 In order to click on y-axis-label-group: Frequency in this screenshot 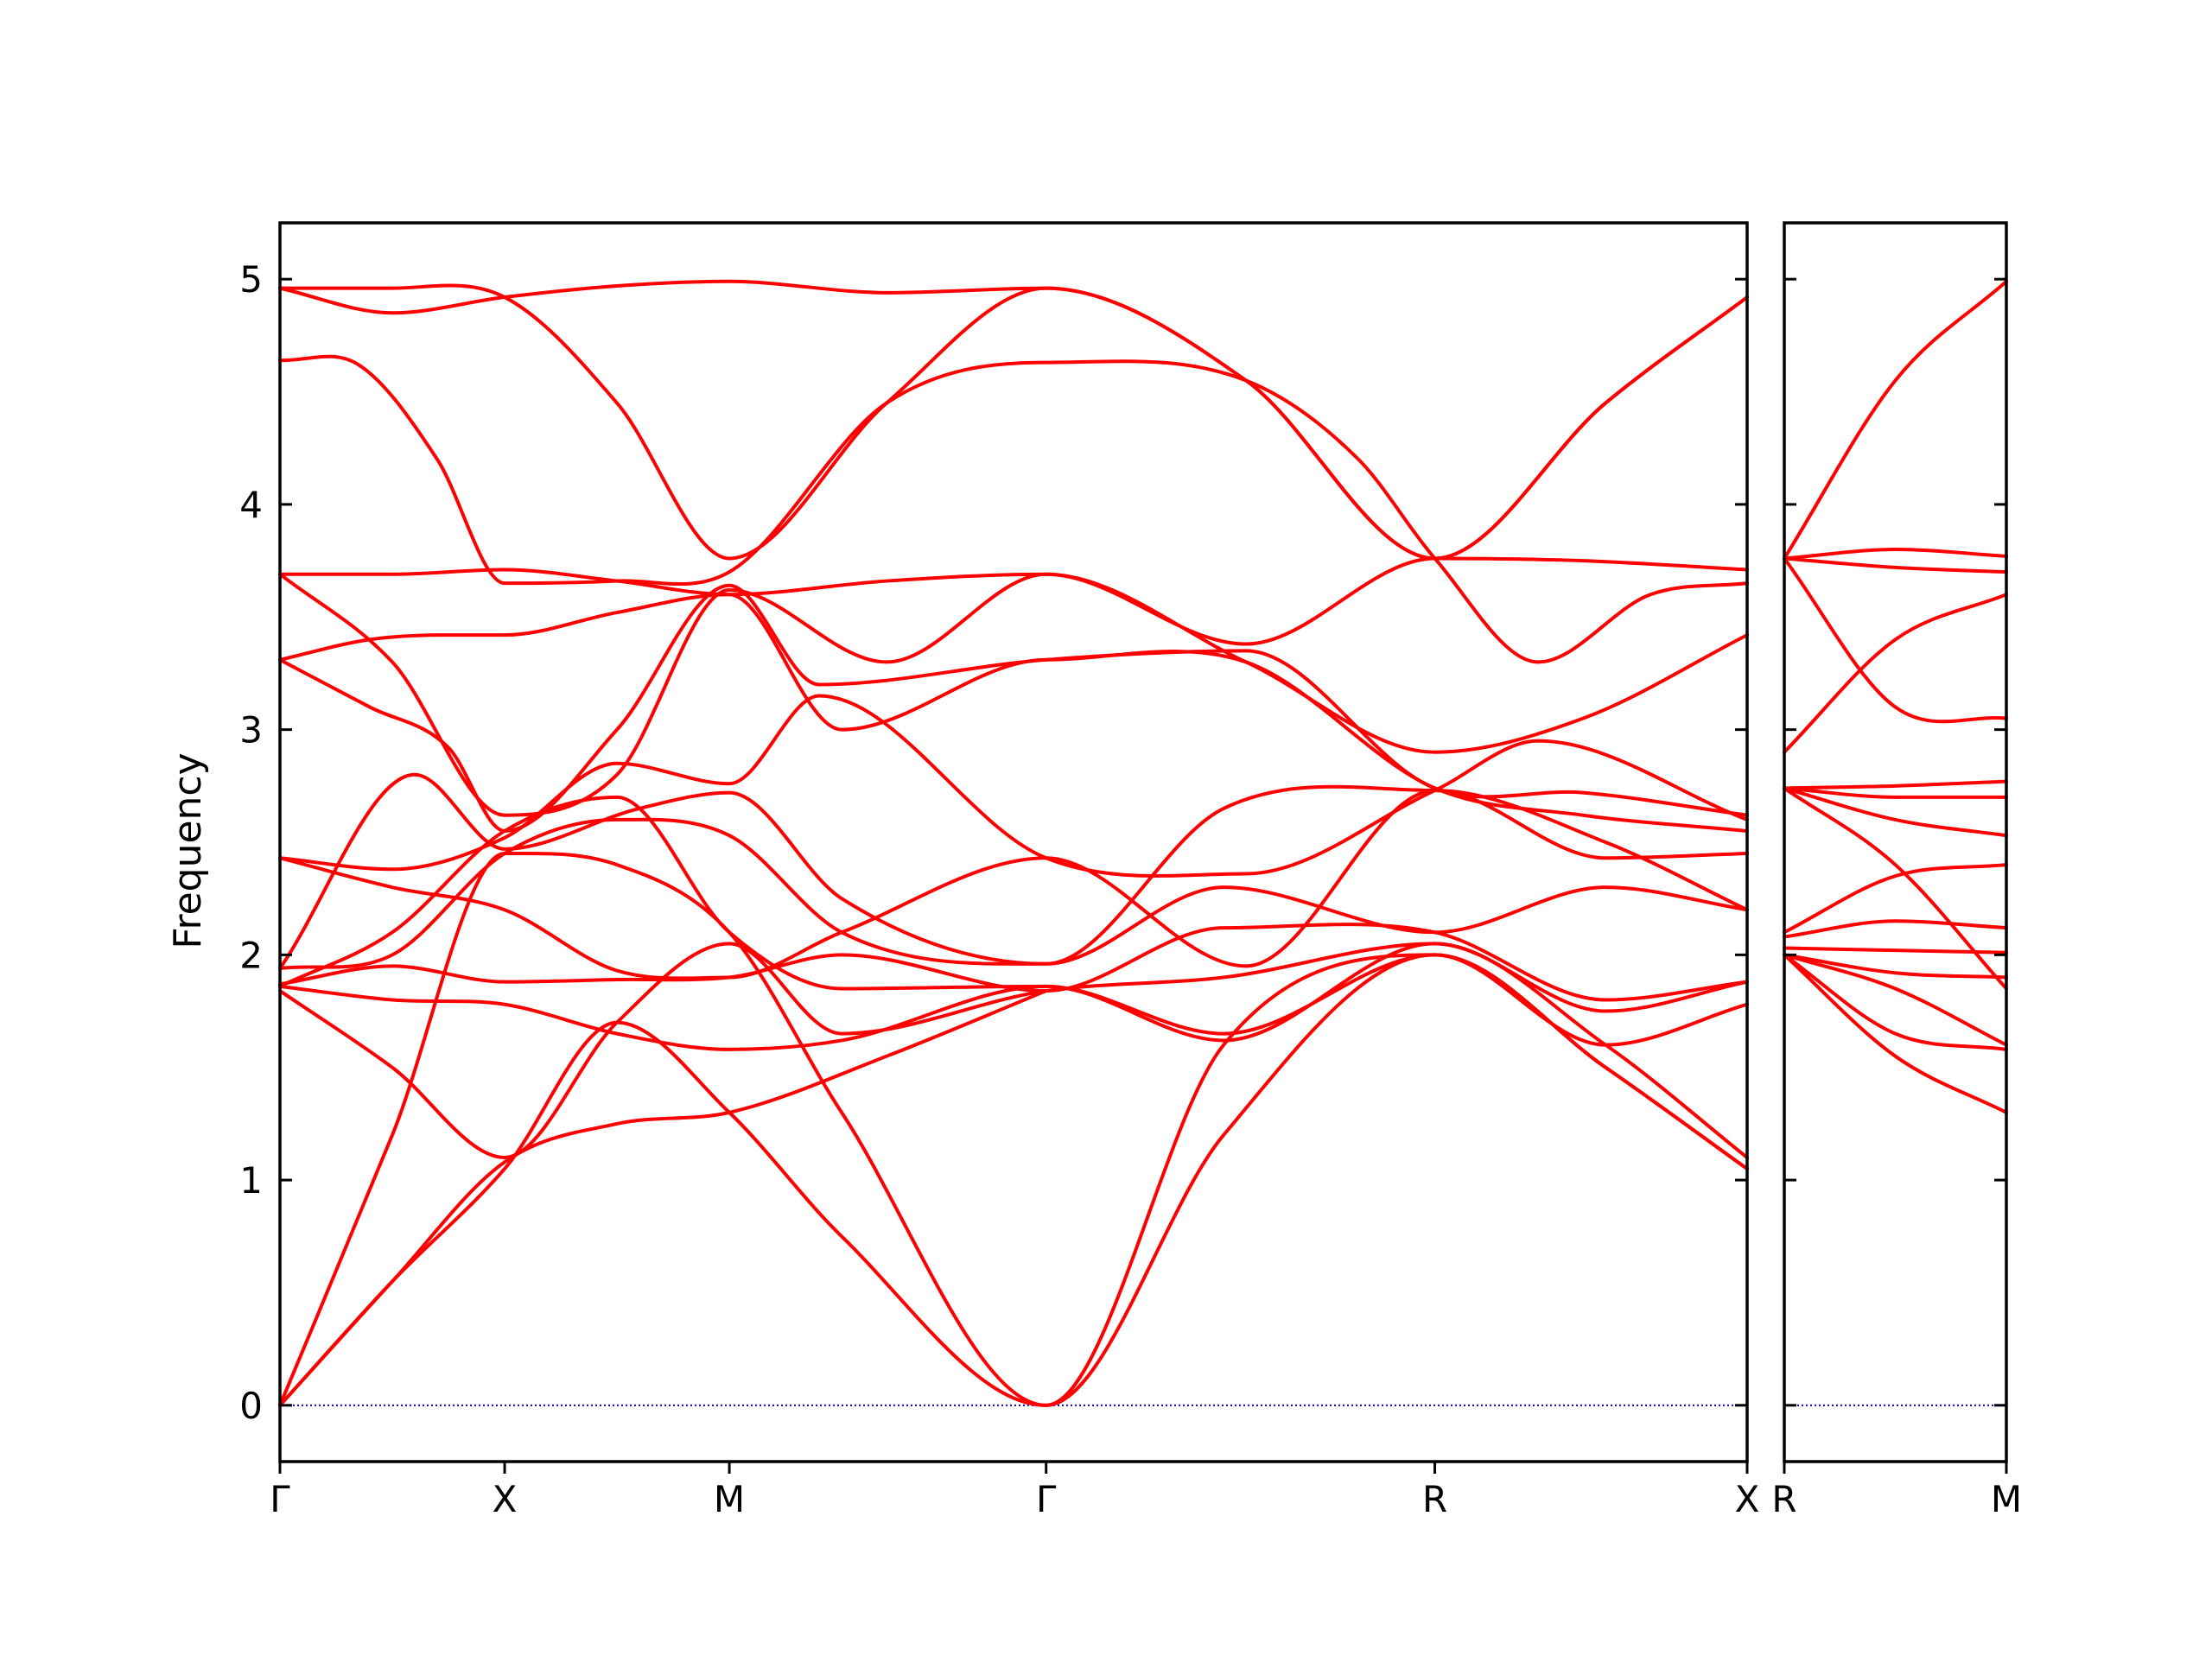, I will do `click(188, 850)`.